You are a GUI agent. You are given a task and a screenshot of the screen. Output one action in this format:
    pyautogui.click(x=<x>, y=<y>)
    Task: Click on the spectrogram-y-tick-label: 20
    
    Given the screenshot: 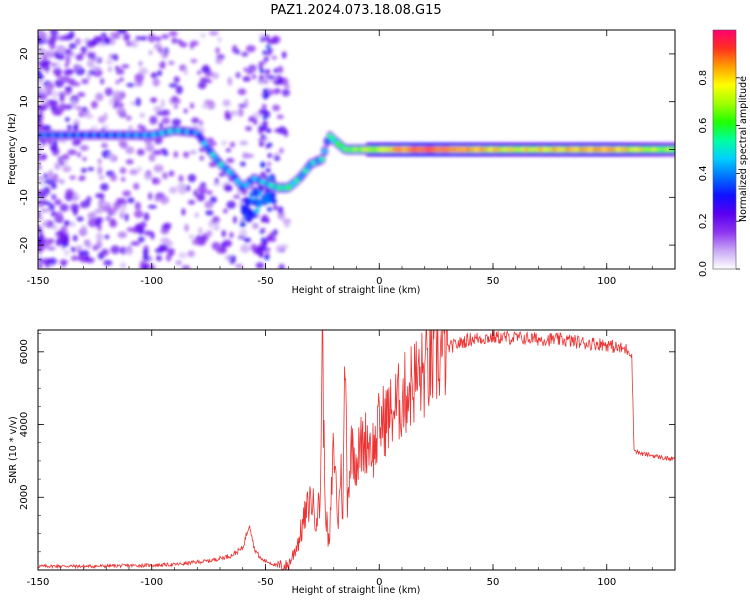 What is the action you would take?
    pyautogui.click(x=24, y=54)
    